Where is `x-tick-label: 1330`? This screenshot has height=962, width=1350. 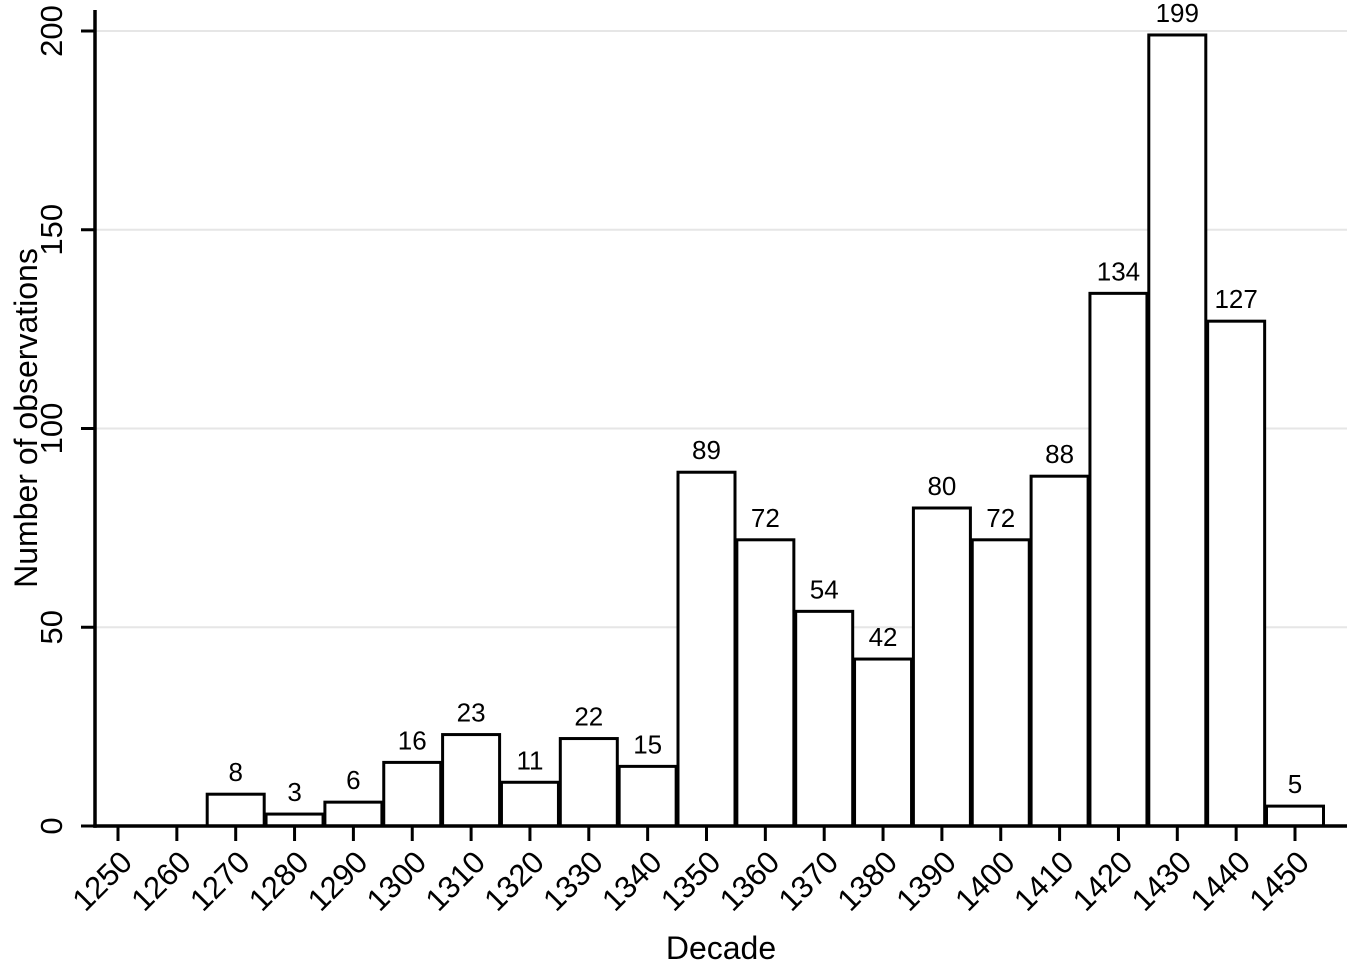
x-tick-label: 1330 is located at coordinates (573, 881).